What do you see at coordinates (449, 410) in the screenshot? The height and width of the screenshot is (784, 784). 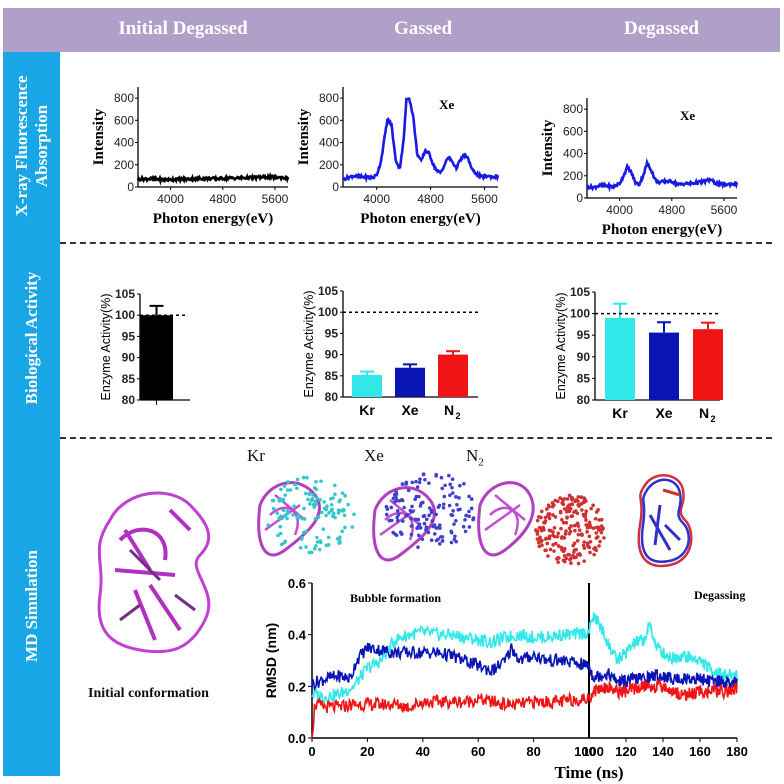 I see `x-tick-label: N` at bounding box center [449, 410].